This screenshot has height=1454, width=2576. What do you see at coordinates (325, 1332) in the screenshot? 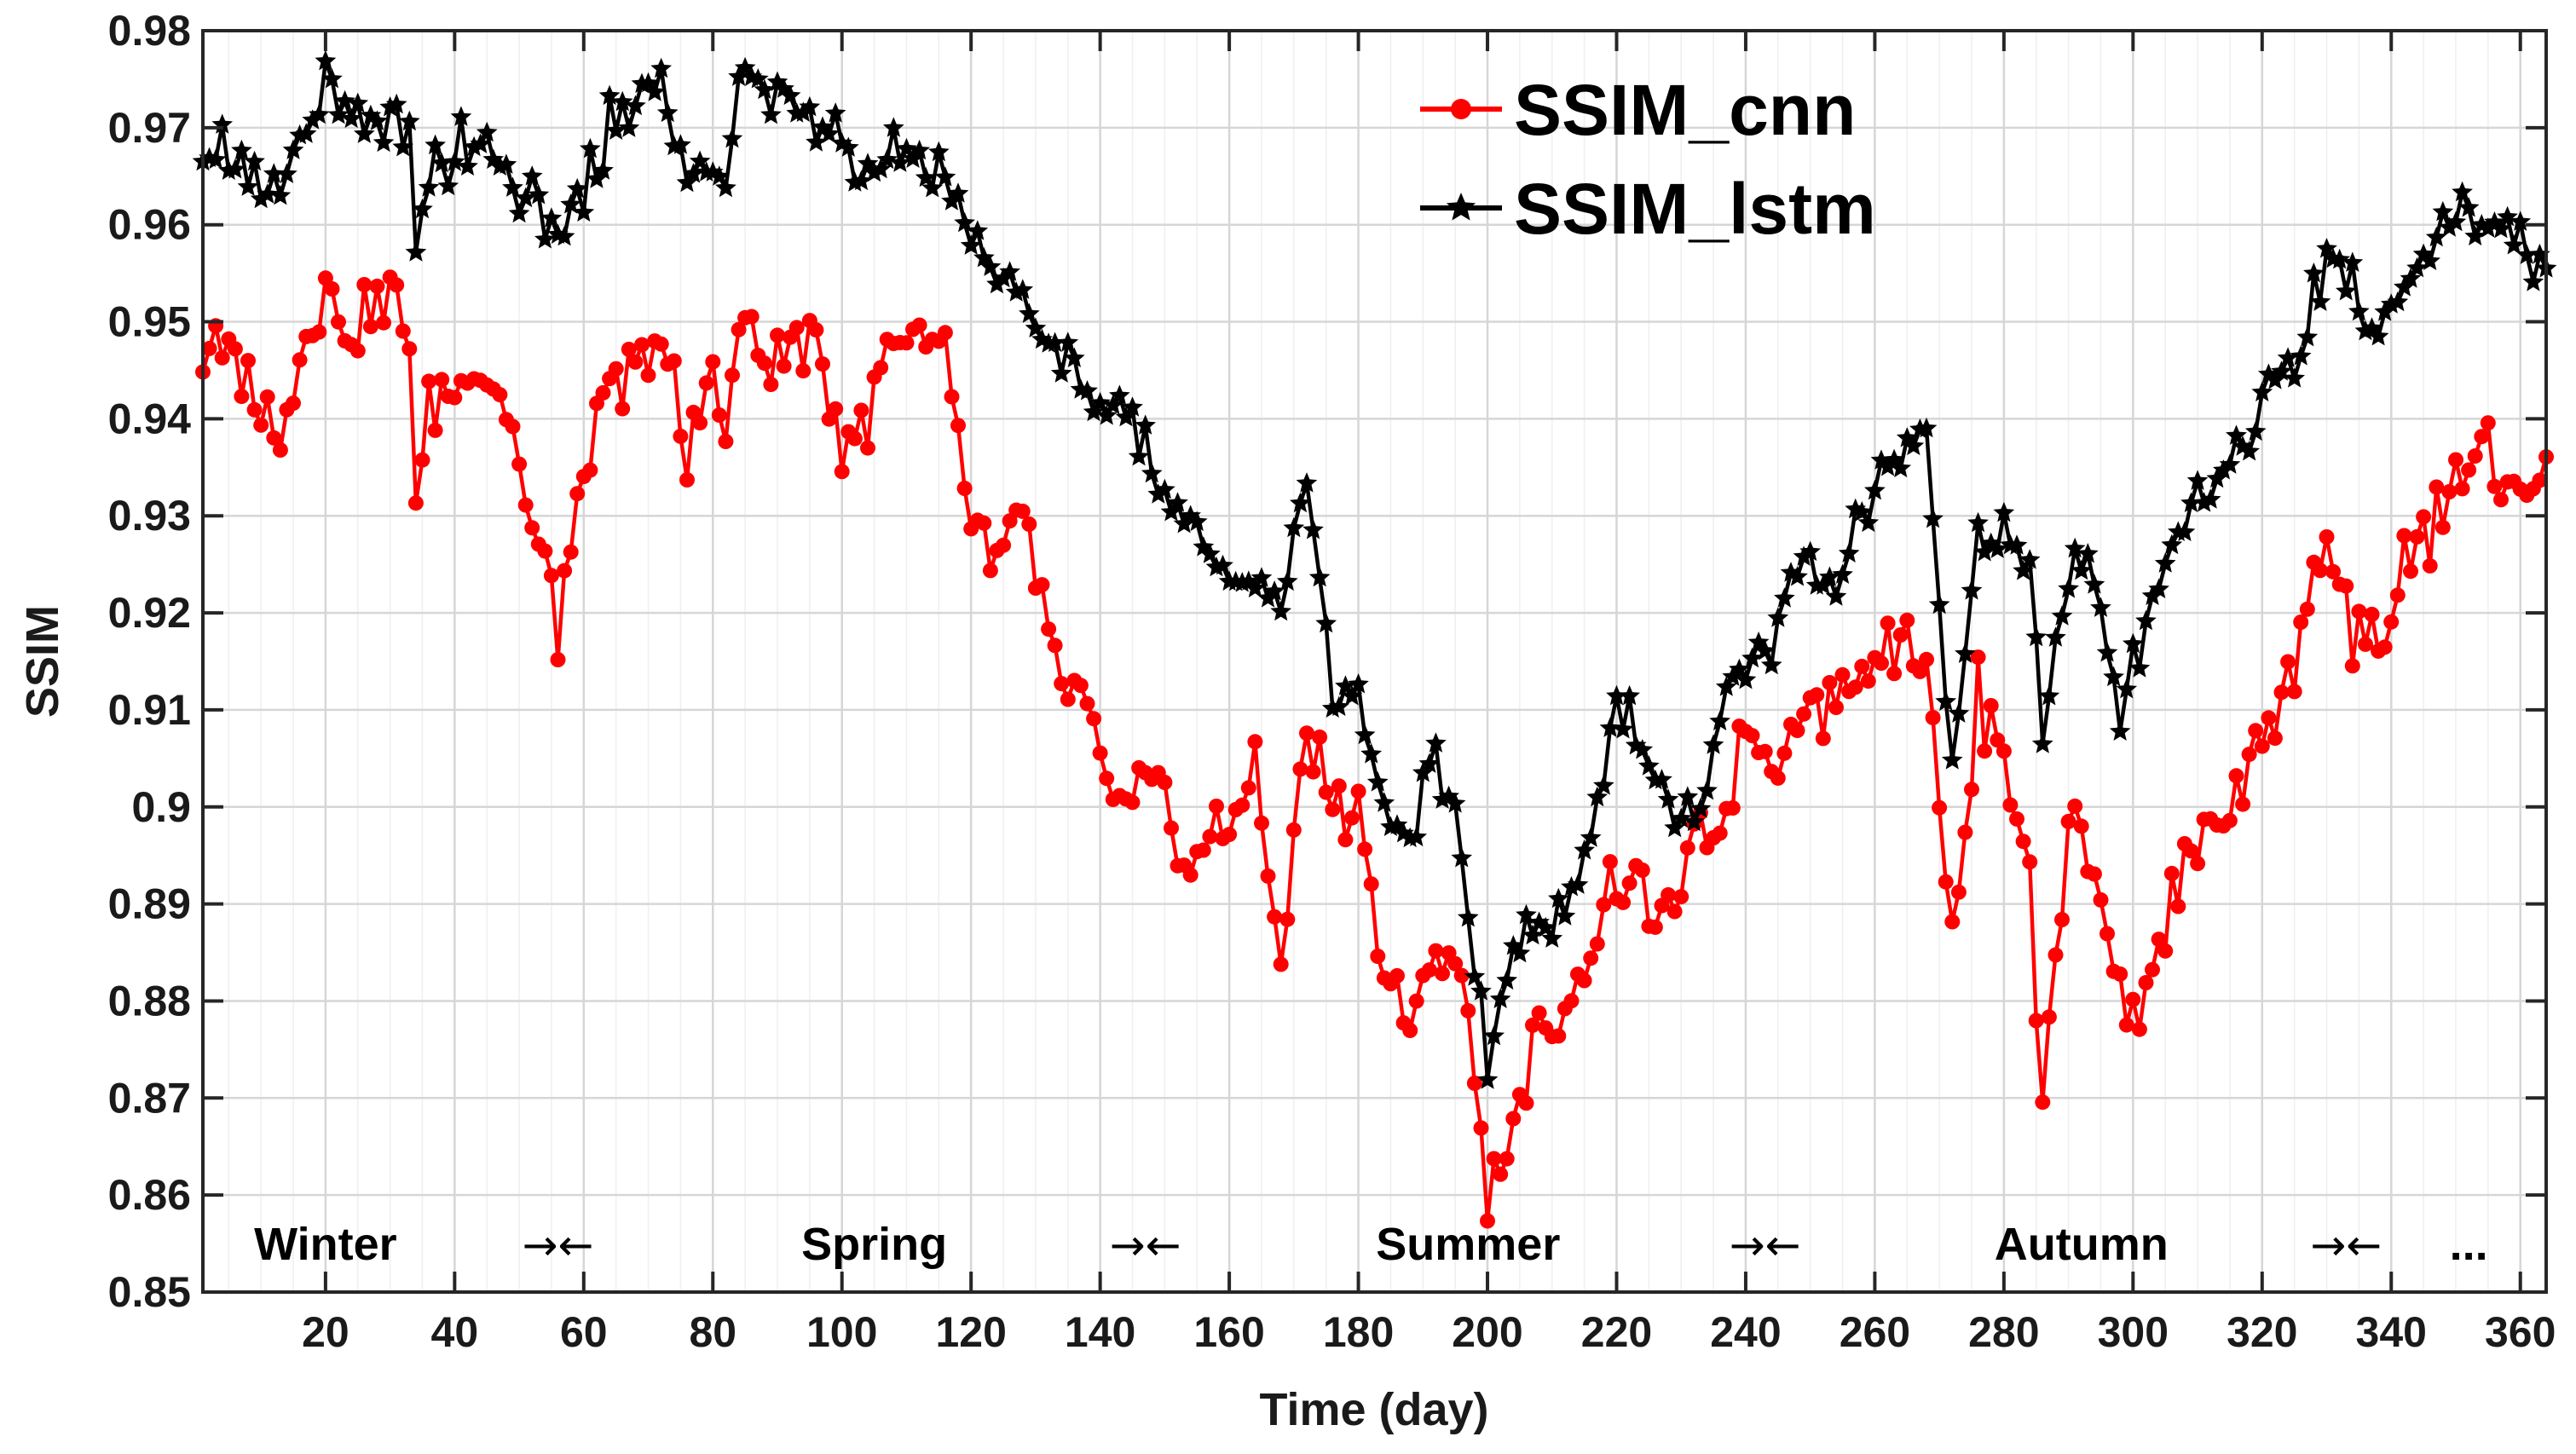
I see `x-tick-label: 20` at bounding box center [325, 1332].